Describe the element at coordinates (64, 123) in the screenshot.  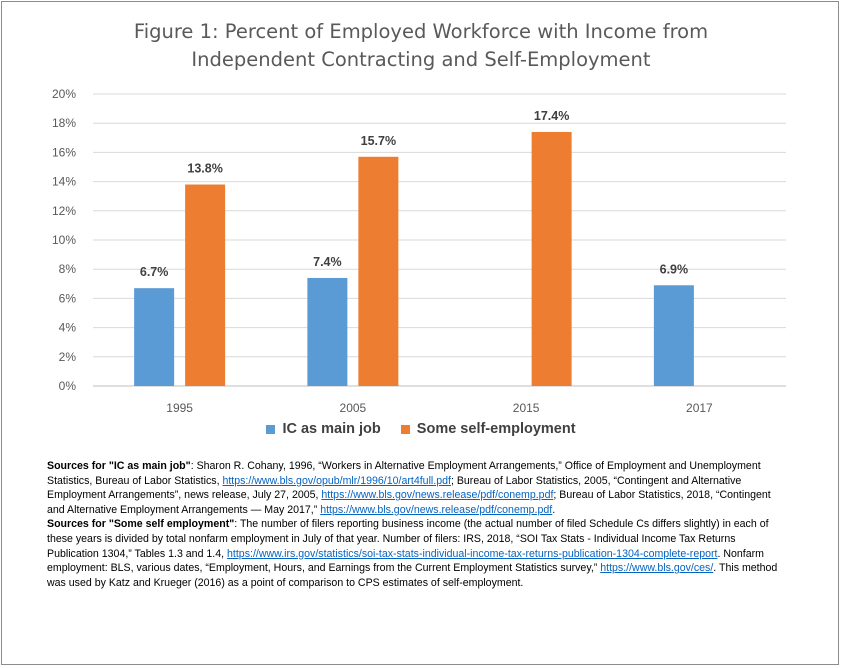
I see `y-tick-label: 18%` at that location.